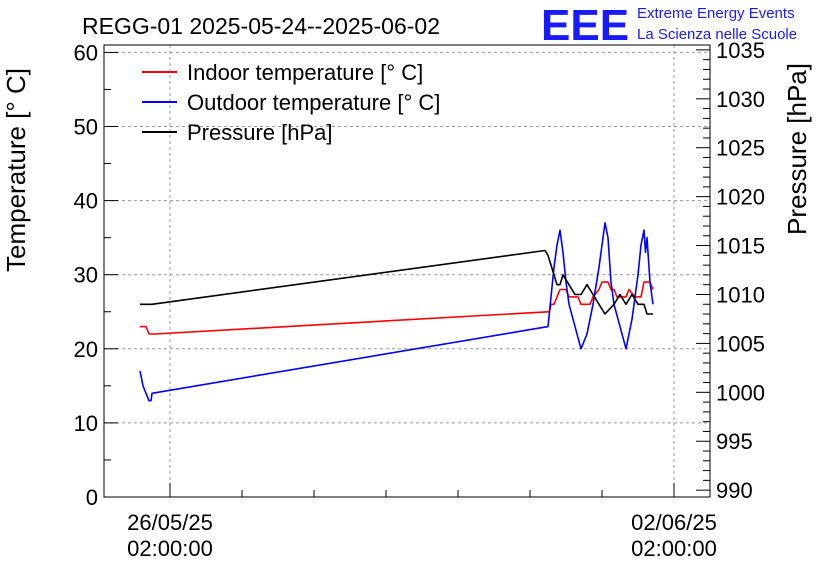 The width and height of the screenshot is (836, 572). What do you see at coordinates (734, 490) in the screenshot?
I see `y2-tick-label: 990` at bounding box center [734, 490].